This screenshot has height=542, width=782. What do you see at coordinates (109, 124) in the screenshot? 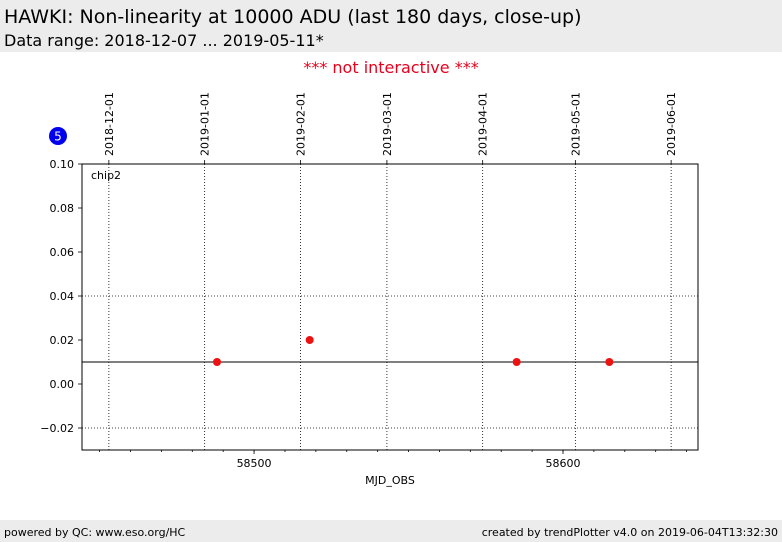
I see `date-tick-label: 2018-12-01` at bounding box center [109, 124].